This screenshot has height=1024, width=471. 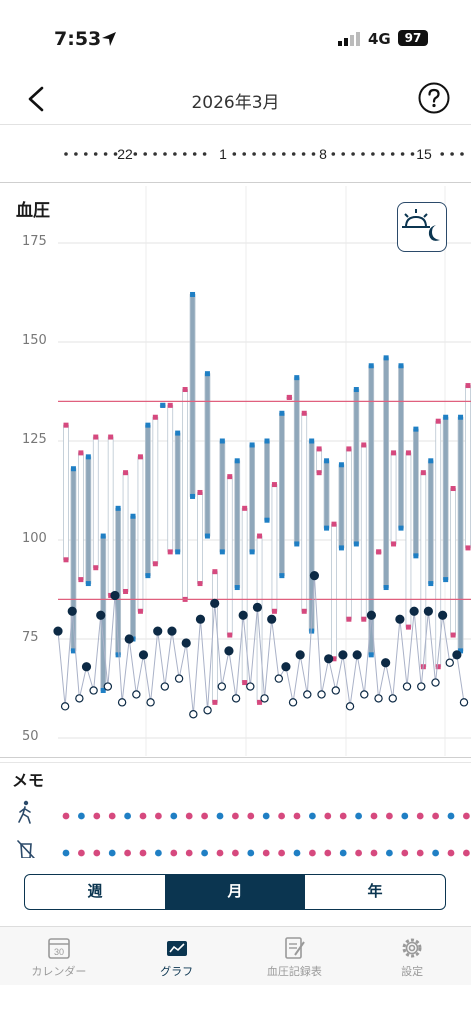 I want to click on help-icon, so click(x=434, y=98).